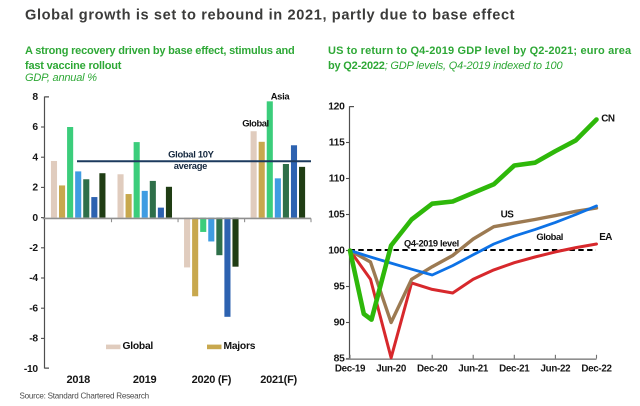 This screenshot has height=406, width=640. I want to click on svg-text: CN, so click(608, 118).